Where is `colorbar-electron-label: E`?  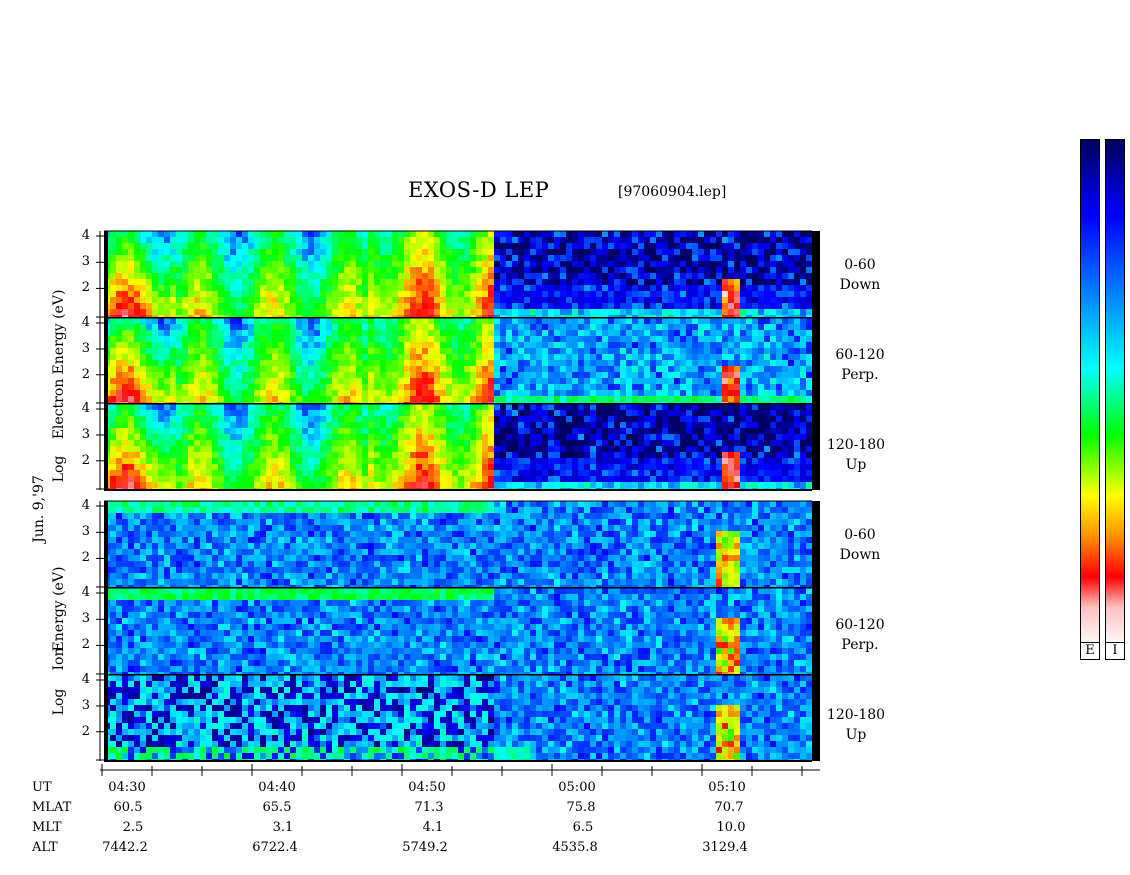 colorbar-electron-label: E is located at coordinates (1090, 651).